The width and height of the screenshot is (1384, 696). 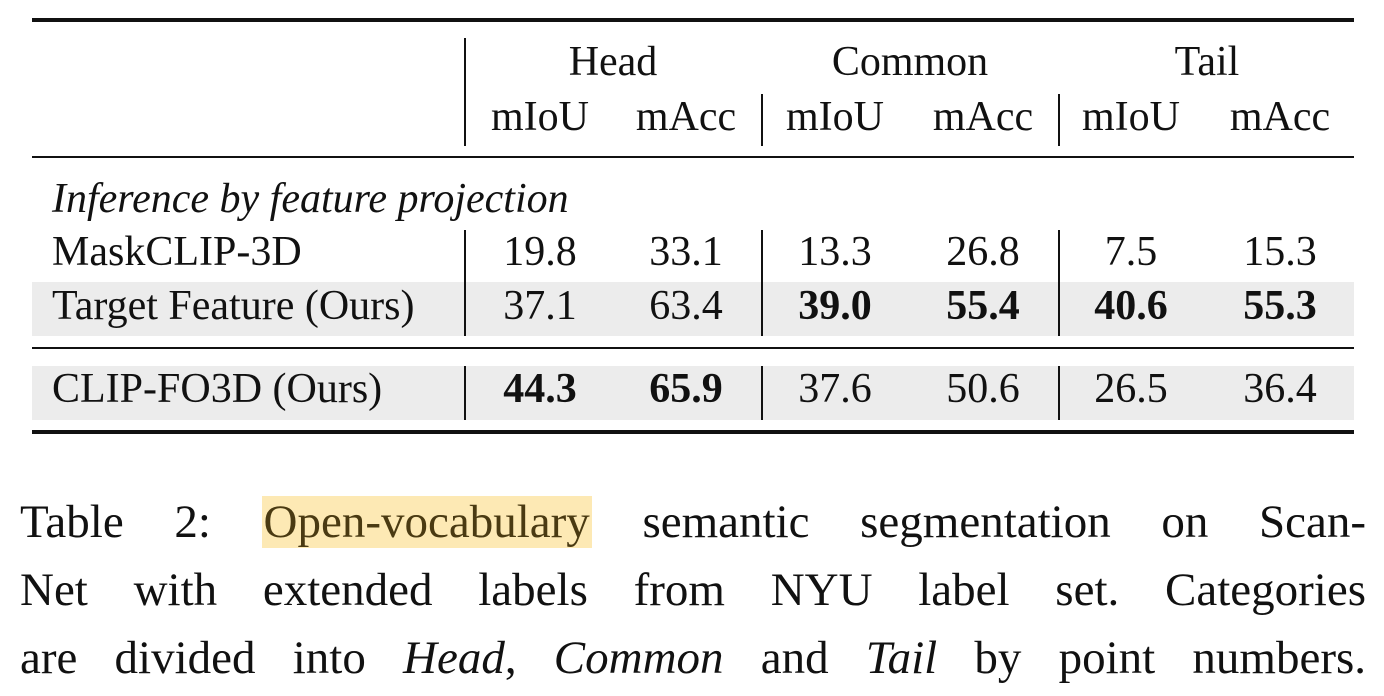 I want to click on cell-clipfo3d-tail-macc: 36.4, so click(x=1280, y=389).